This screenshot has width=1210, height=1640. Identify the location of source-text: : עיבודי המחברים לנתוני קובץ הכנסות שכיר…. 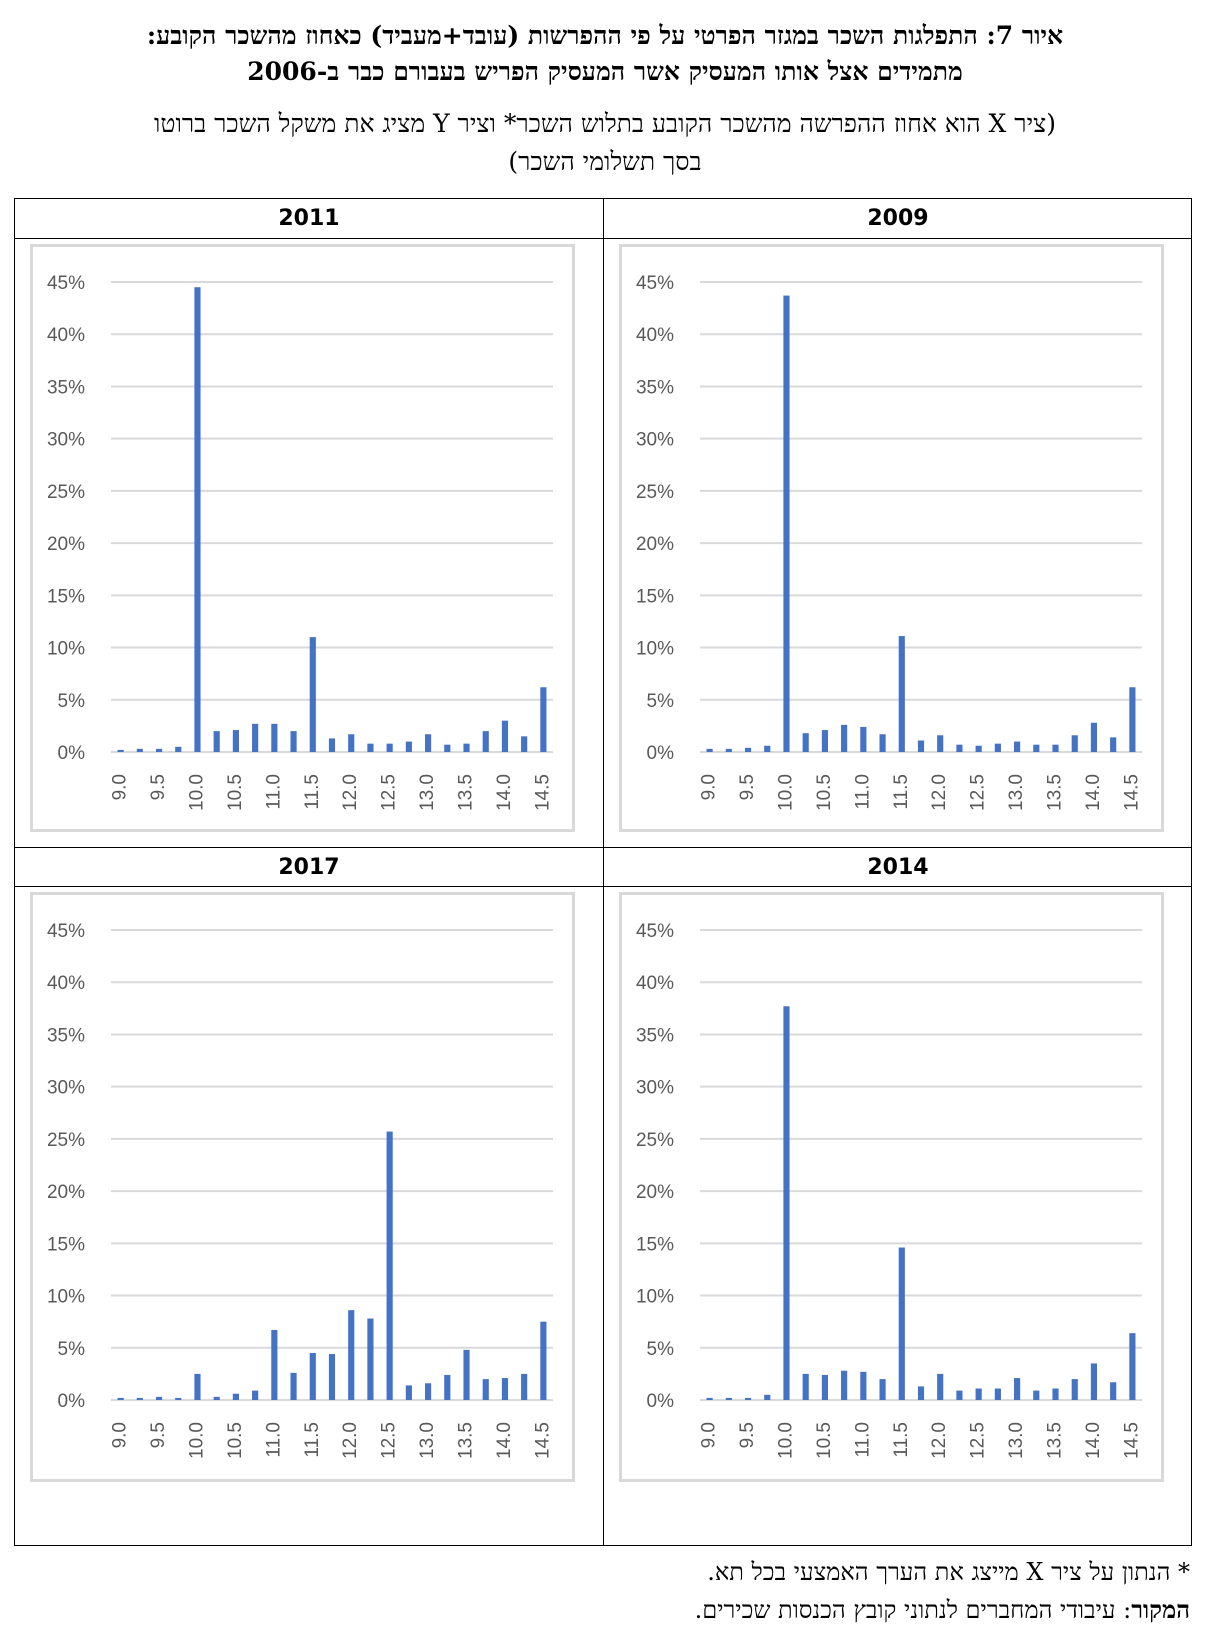
(913, 1610).